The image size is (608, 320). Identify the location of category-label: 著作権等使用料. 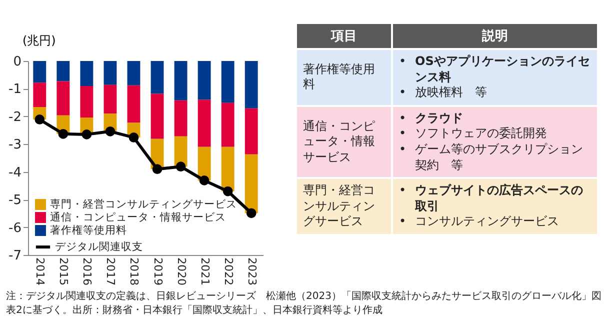
(344, 77).